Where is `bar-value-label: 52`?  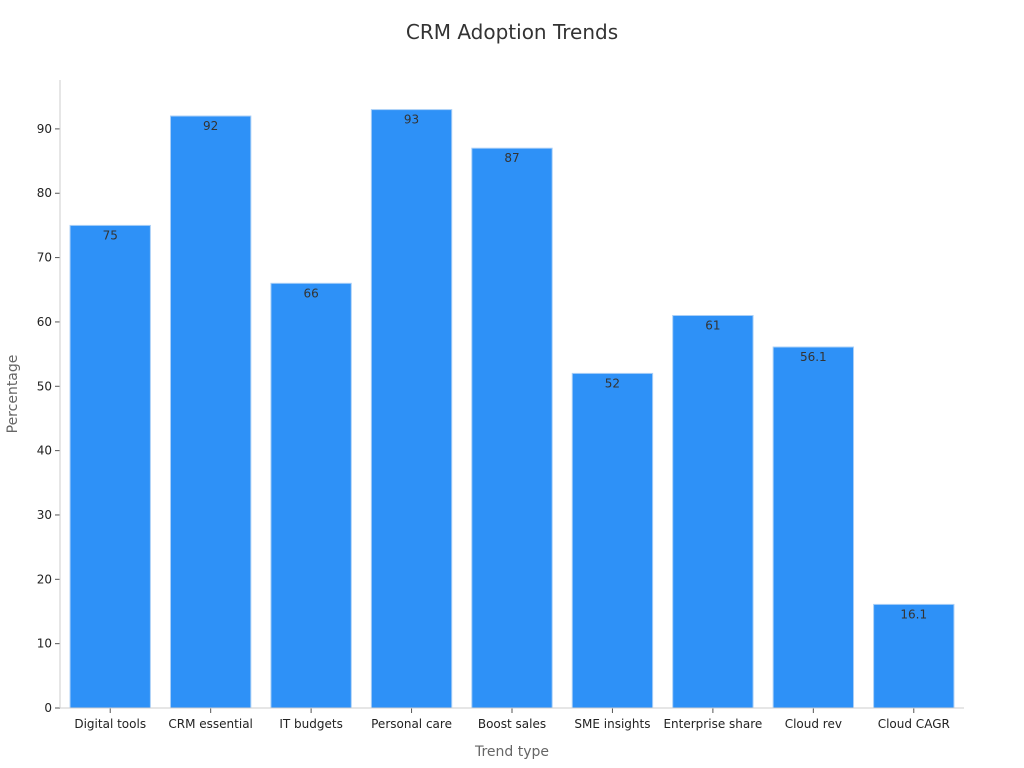
bar-value-label: 52 is located at coordinates (612, 383).